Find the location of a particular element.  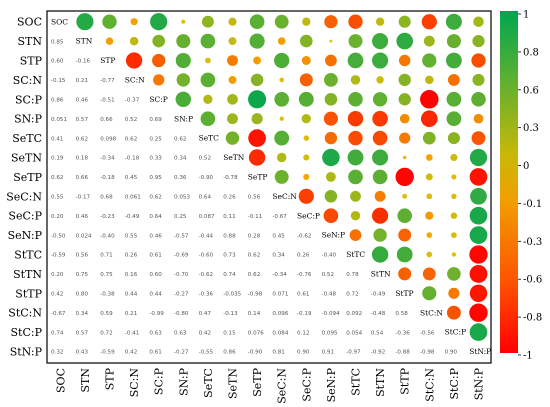

coefficient-label: -0.19 is located at coordinates (304, 314).